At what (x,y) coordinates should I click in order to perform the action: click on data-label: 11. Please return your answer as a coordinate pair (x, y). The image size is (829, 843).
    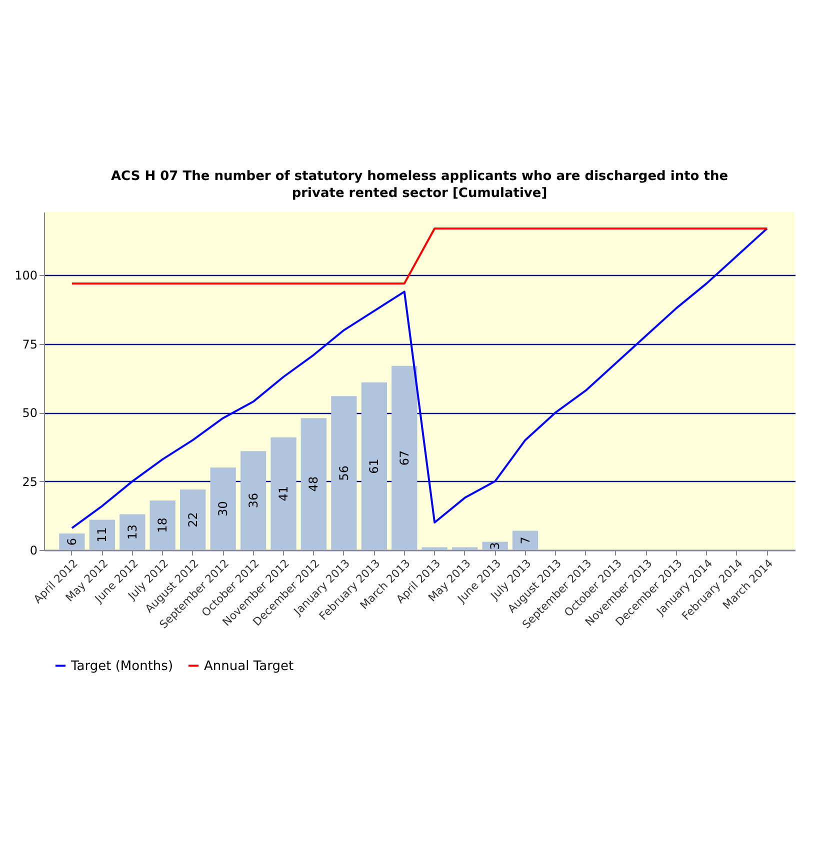
    Looking at the image, I should click on (102, 535).